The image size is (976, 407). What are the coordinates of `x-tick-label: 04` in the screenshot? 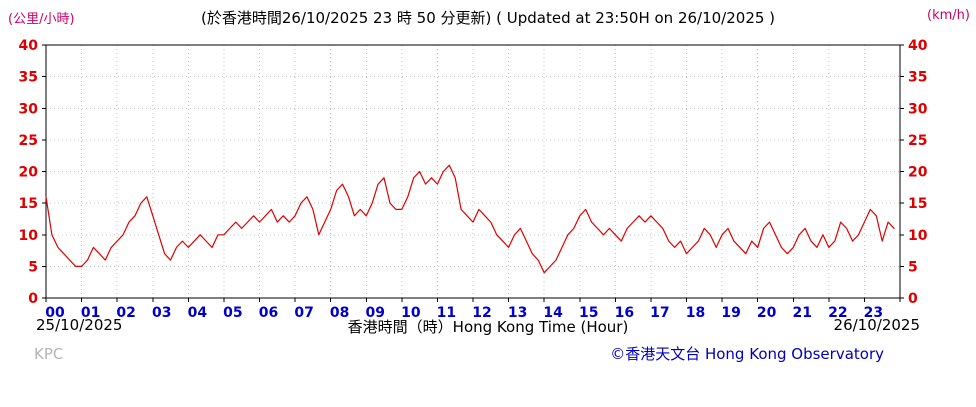 It's located at (198, 313).